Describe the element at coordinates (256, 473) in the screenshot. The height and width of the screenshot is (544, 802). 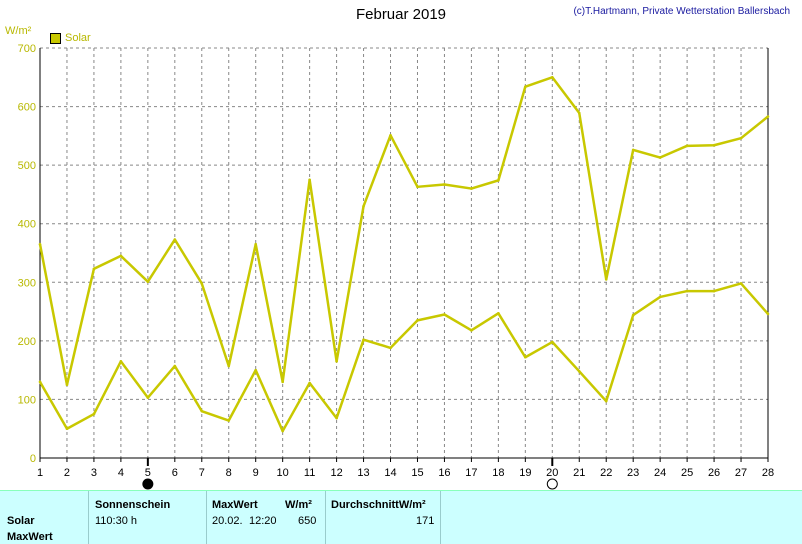
I see `x-tick-label: 9` at that location.